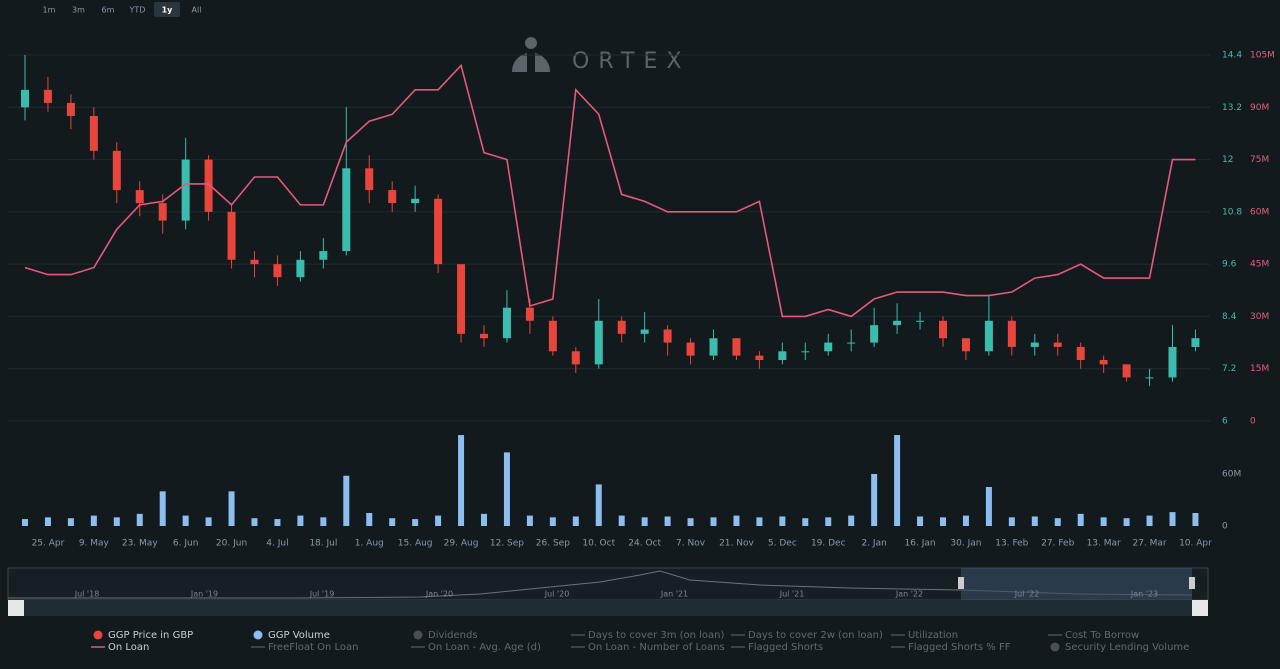 The image size is (1280, 669). Describe the element at coordinates (785, 647) in the screenshot. I see `legend-label: Flagged Shorts` at that location.